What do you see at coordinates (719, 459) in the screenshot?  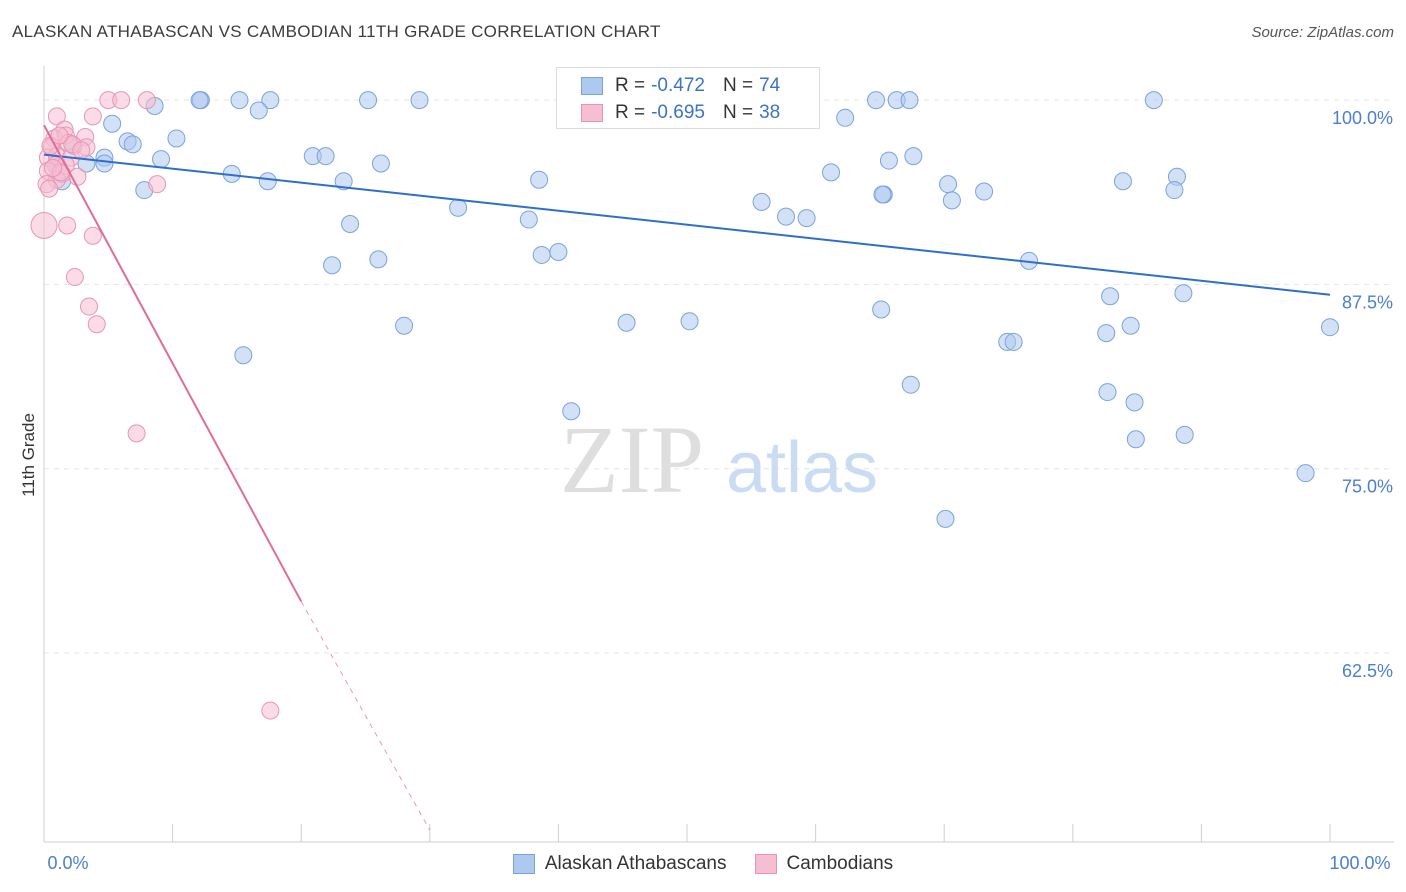 I see `watermark: ZIP atlas` at bounding box center [719, 459].